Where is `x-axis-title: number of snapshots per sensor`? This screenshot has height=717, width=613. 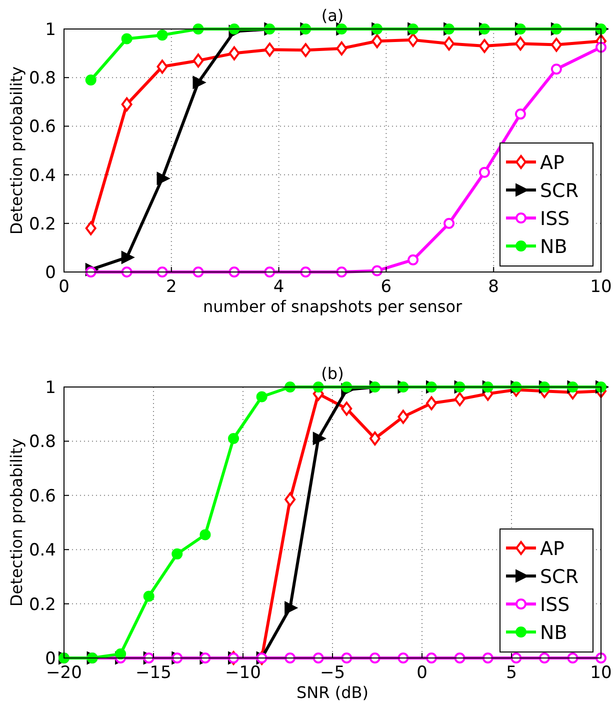 x-axis-title: number of snapshots per sensor is located at coordinates (332, 306).